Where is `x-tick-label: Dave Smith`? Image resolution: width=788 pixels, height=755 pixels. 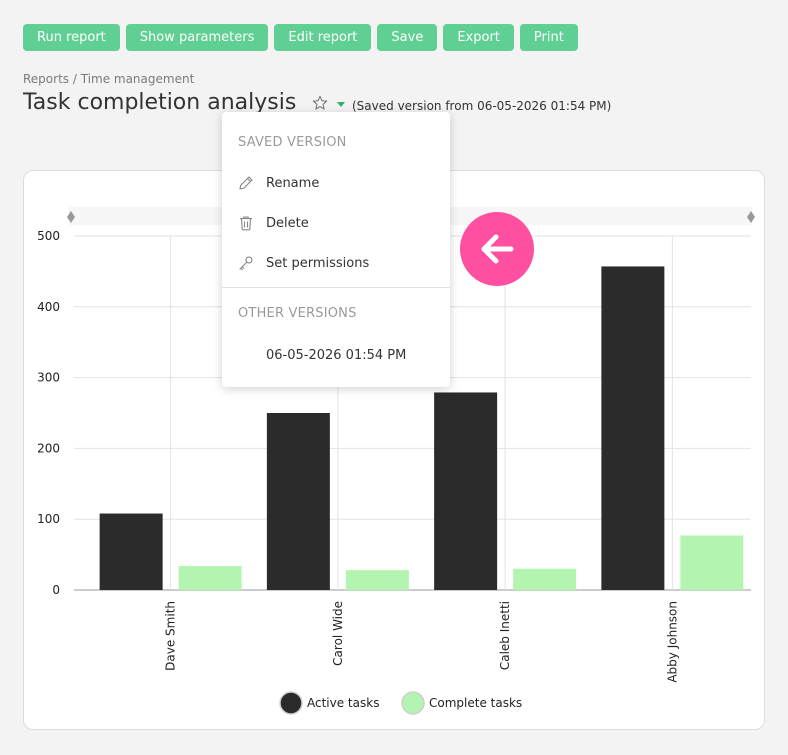
x-tick-label: Dave Smith is located at coordinates (171, 636).